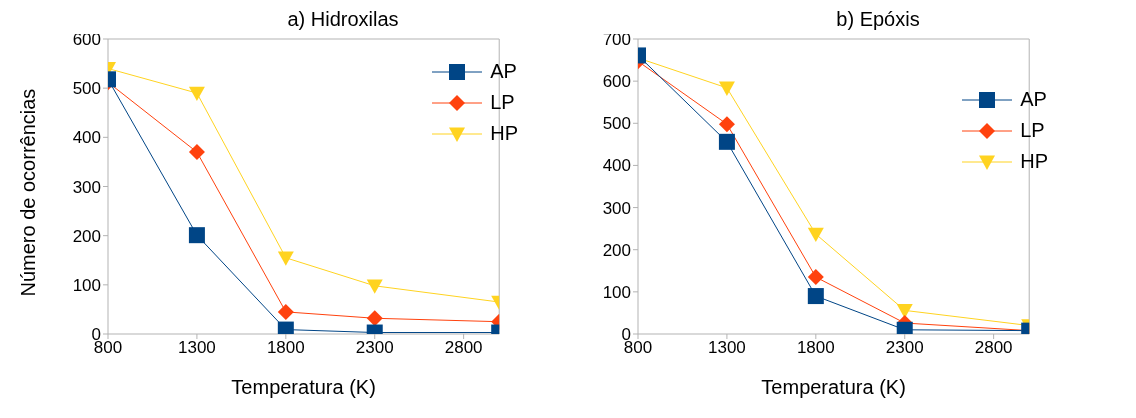 The height and width of the screenshot is (418, 1136). Describe the element at coordinates (343, 19) in the screenshot. I see `chart-title: a) Hidroxilas` at that location.